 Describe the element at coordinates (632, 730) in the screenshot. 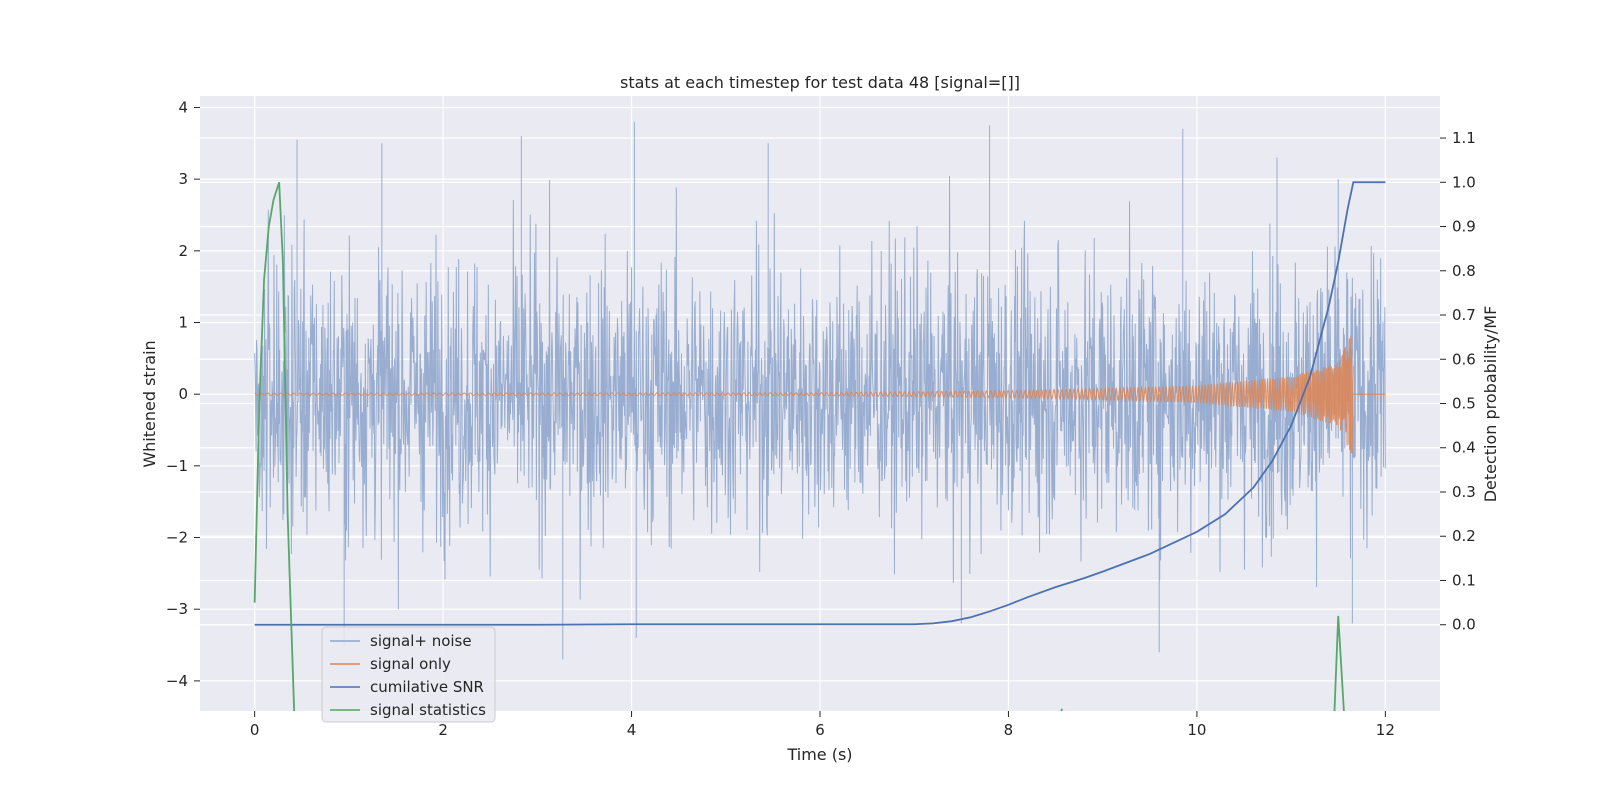

I see `x-tick-label: 4` at that location.